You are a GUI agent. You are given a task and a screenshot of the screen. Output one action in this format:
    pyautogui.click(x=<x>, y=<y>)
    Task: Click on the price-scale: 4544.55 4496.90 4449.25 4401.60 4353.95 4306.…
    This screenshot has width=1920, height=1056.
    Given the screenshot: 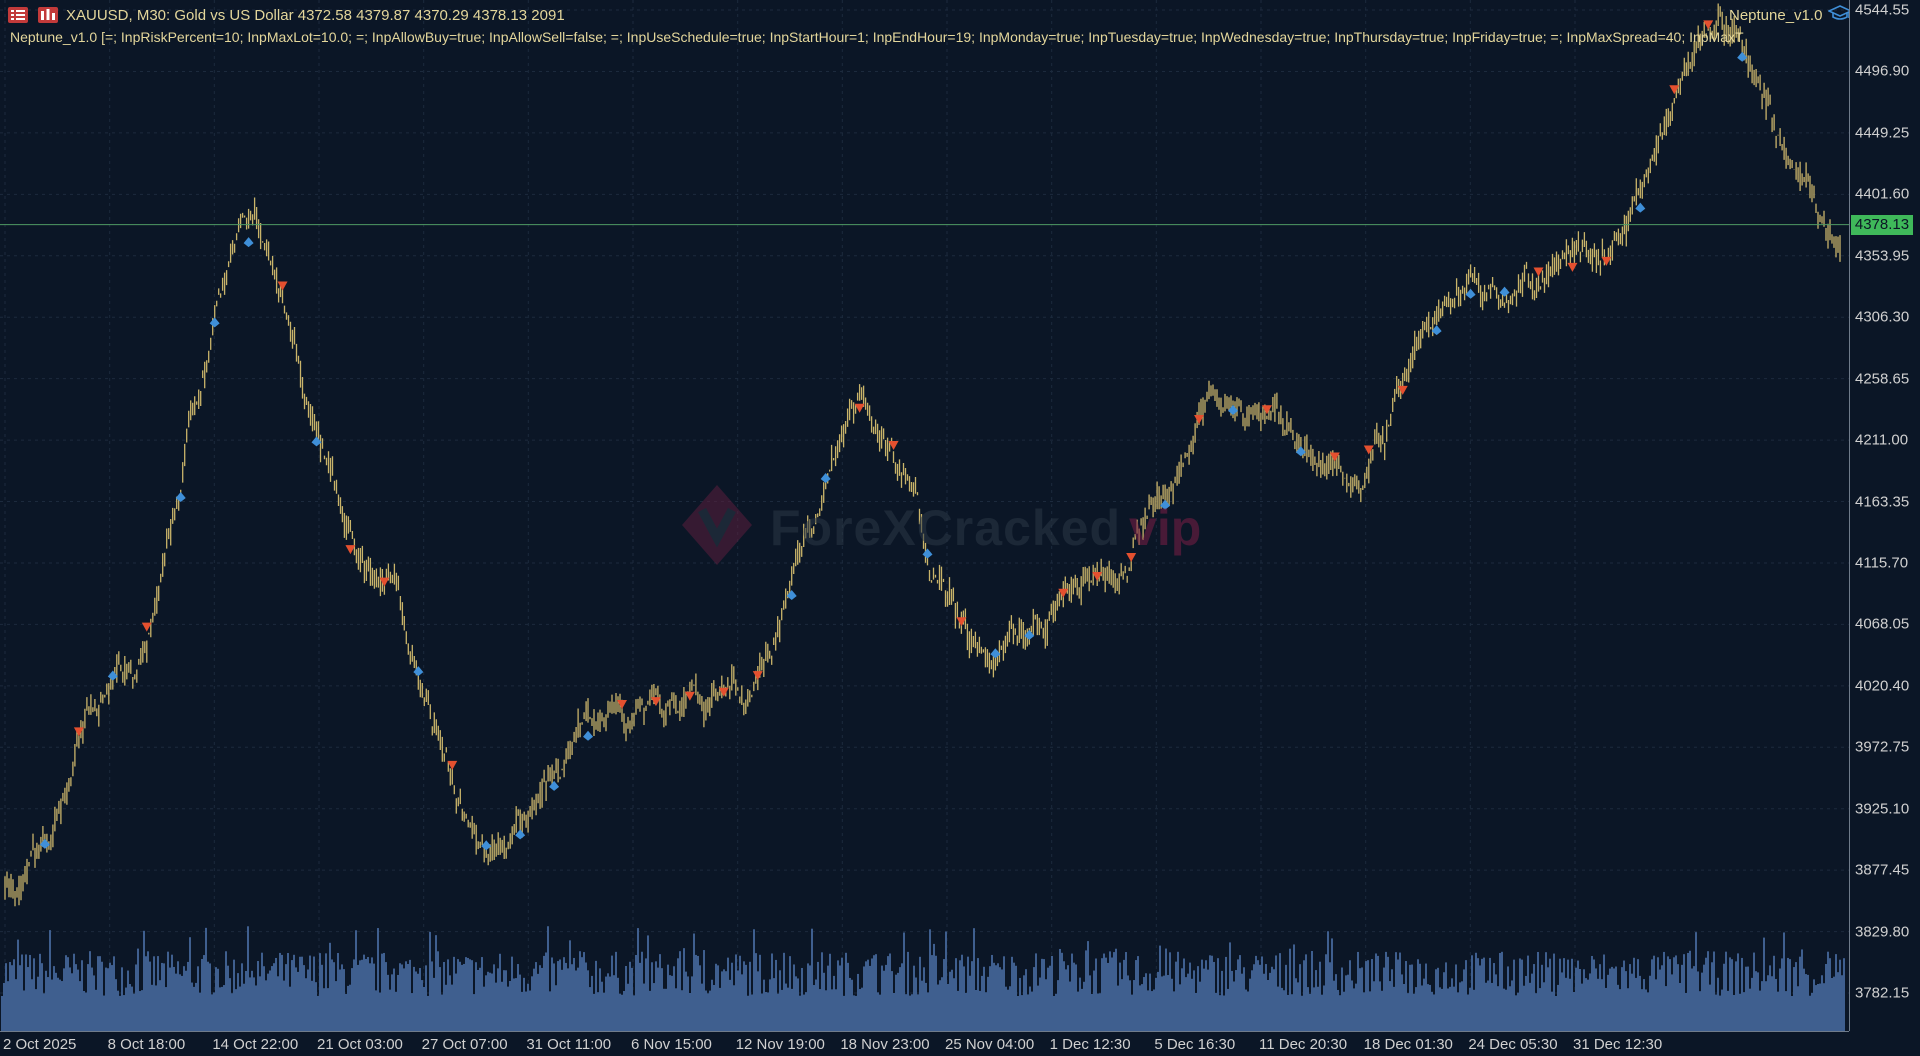 What is the action you would take?
    pyautogui.click(x=1884, y=515)
    